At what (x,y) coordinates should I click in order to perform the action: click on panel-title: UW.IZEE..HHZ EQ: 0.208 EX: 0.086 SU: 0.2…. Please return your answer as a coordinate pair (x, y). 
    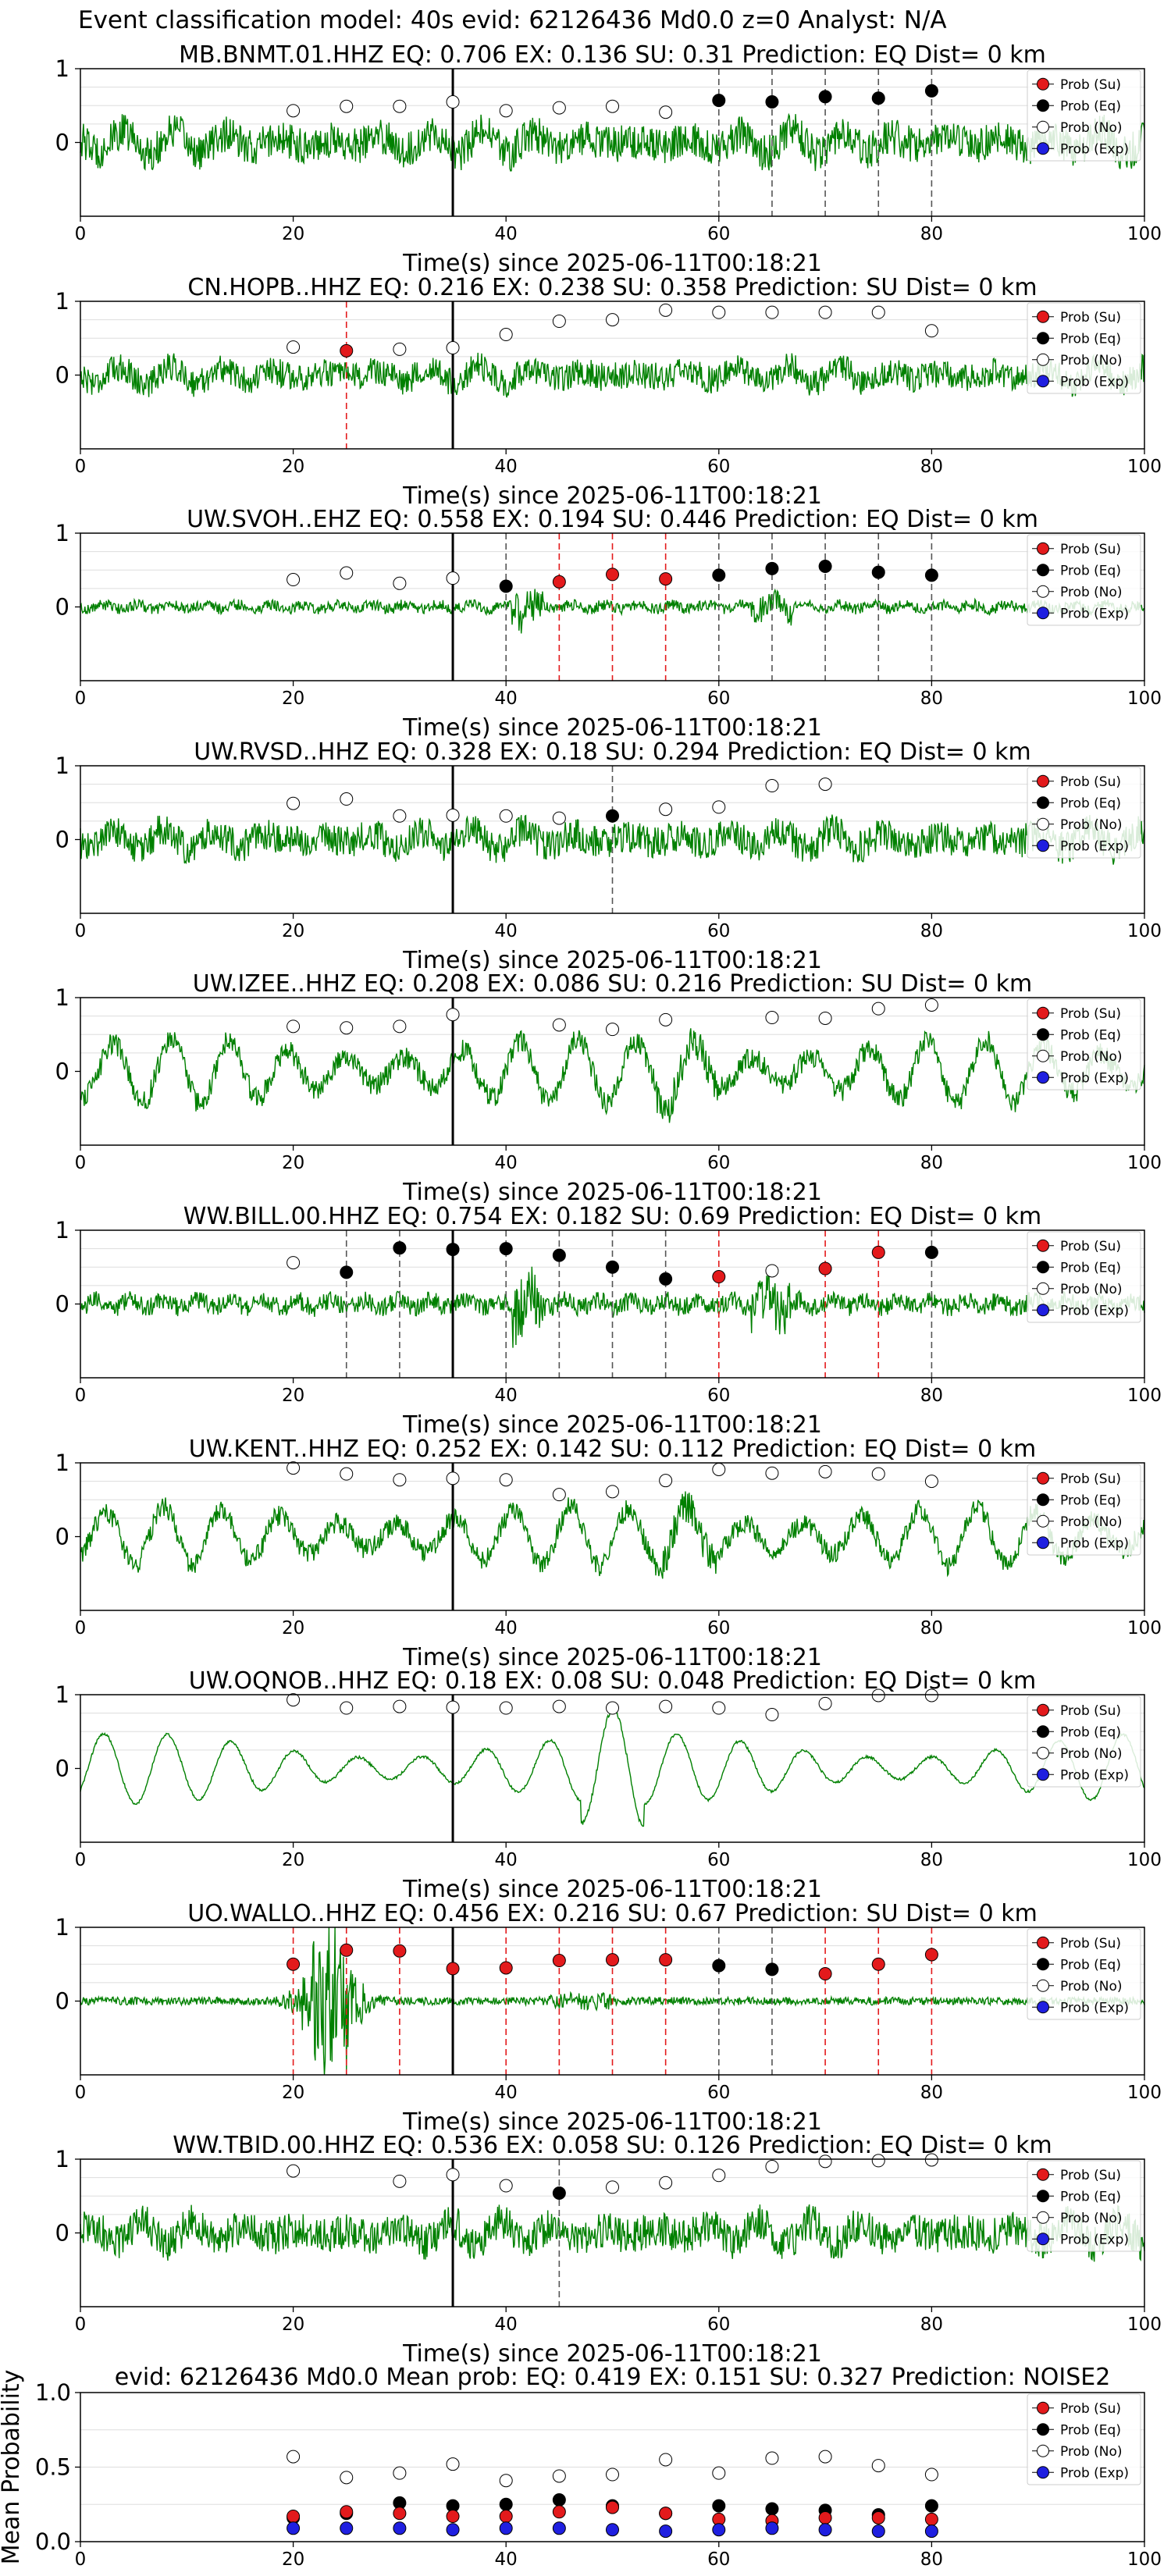
    Looking at the image, I should click on (613, 984).